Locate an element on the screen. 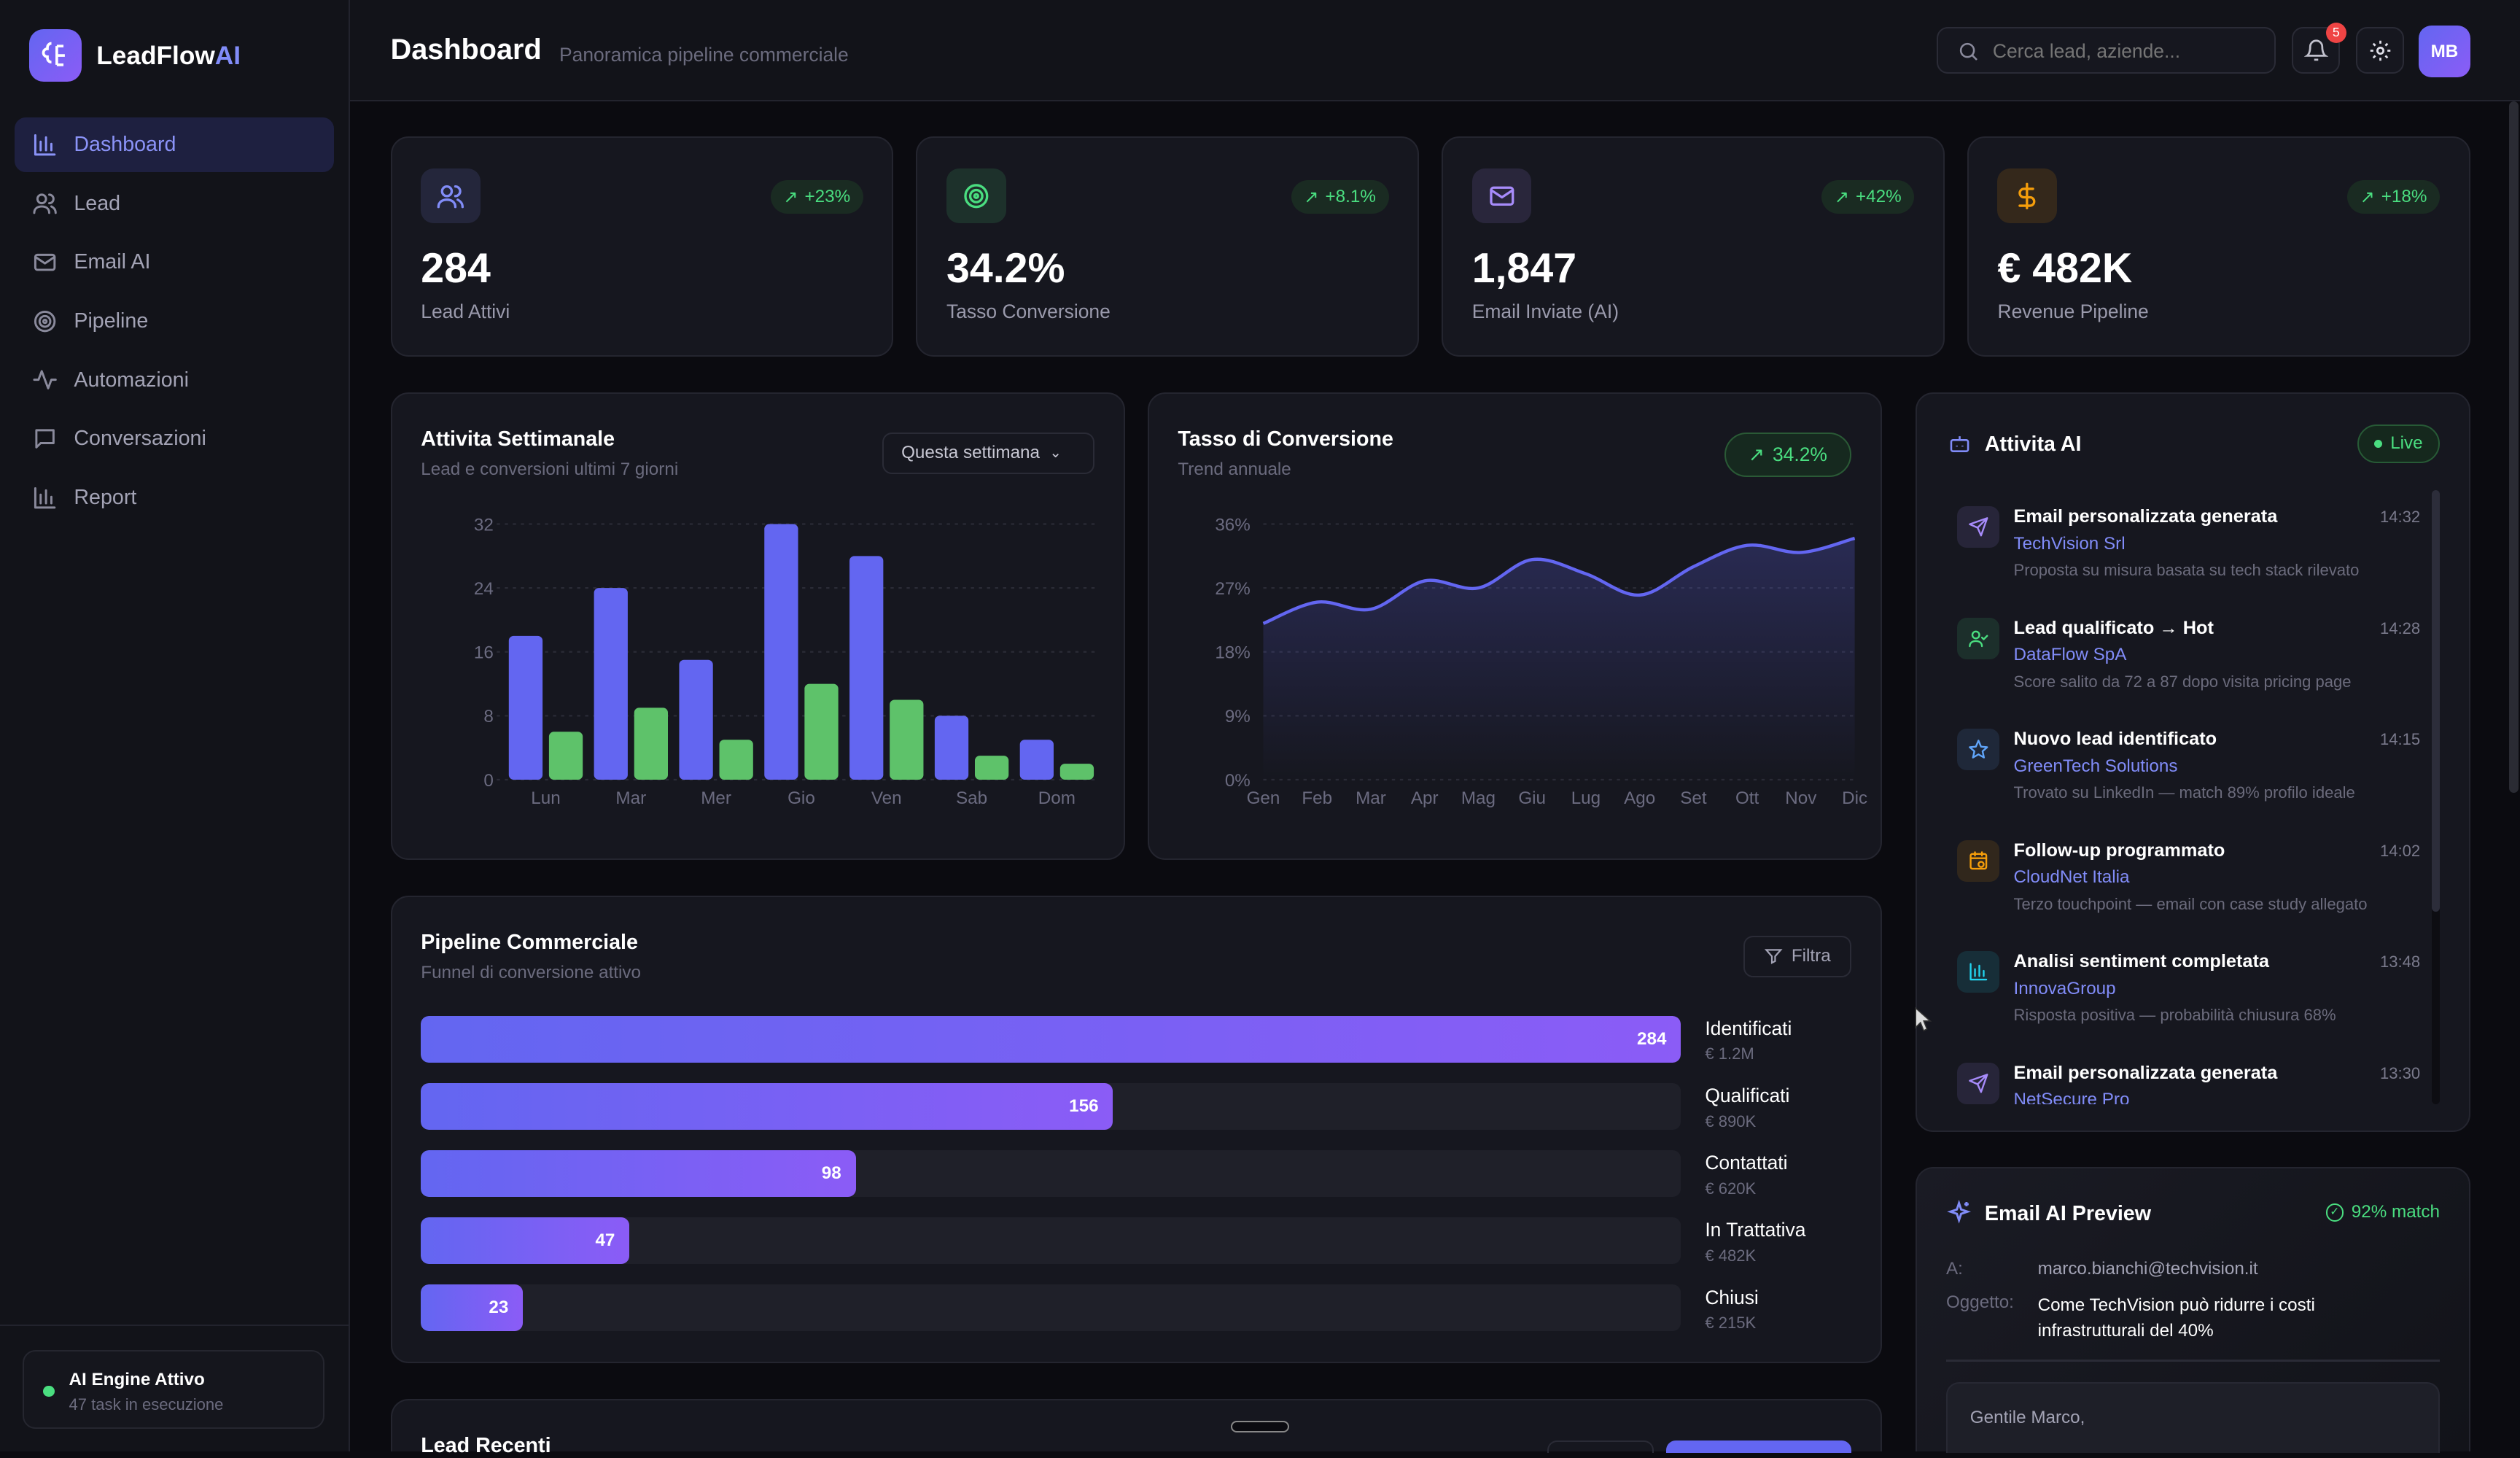 The width and height of the screenshot is (2520, 1458). sidebar-item-label: Automazioni is located at coordinates (131, 380).